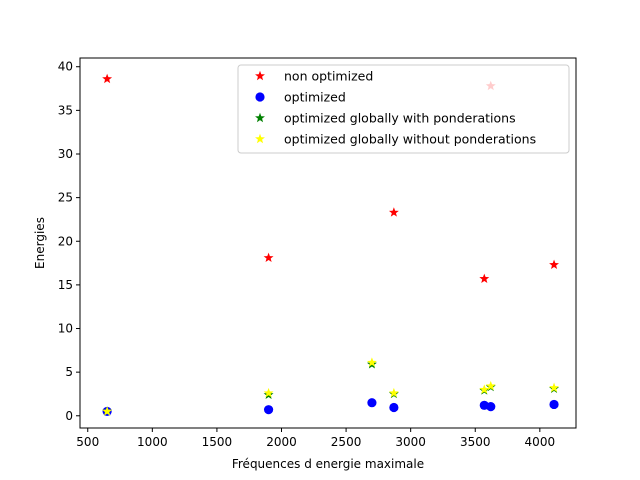 The image size is (640, 480). Describe the element at coordinates (328, 464) in the screenshot. I see `x-axis-label: Fréquences d energie maximale` at that location.